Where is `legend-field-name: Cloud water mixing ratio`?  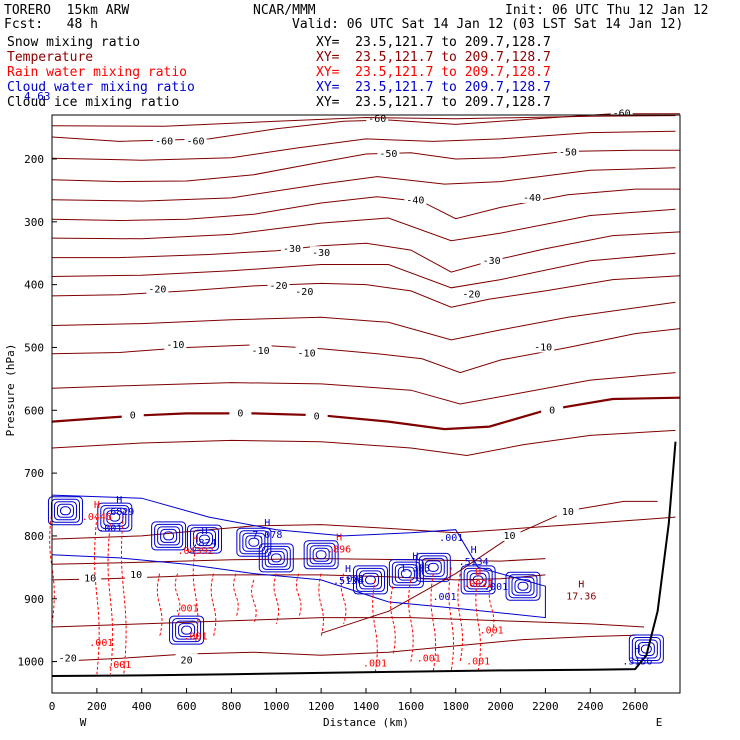
legend-field-name: Cloud water mixing ratio is located at coordinates (101, 87).